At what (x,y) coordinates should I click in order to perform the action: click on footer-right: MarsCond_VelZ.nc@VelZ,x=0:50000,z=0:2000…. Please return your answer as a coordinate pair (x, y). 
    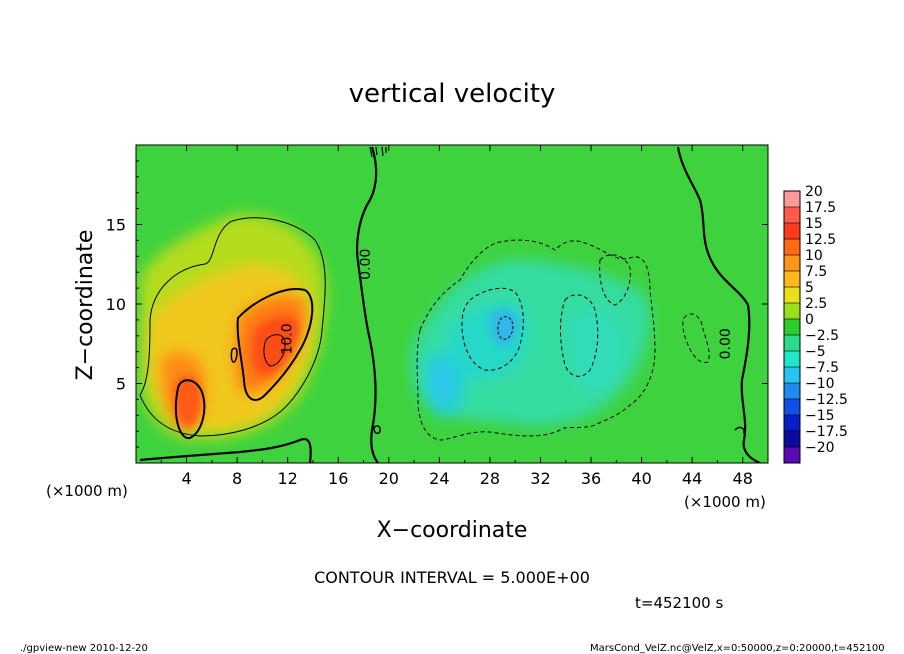
    Looking at the image, I should click on (737, 648).